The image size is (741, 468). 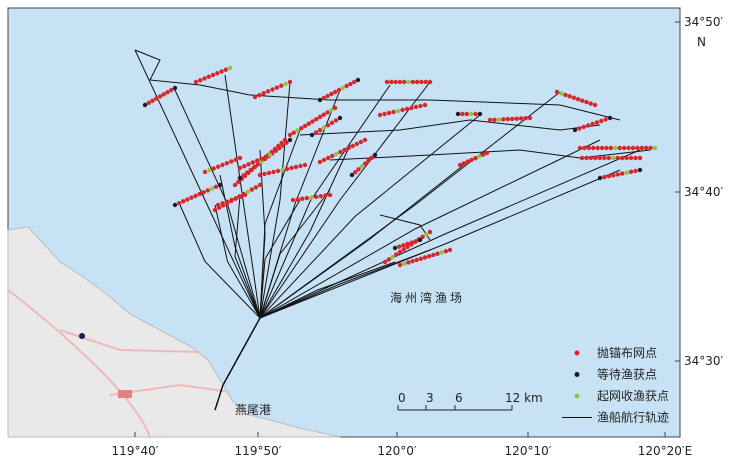 I want to click on x-tick-label: 120°20′E, so click(x=665, y=451).